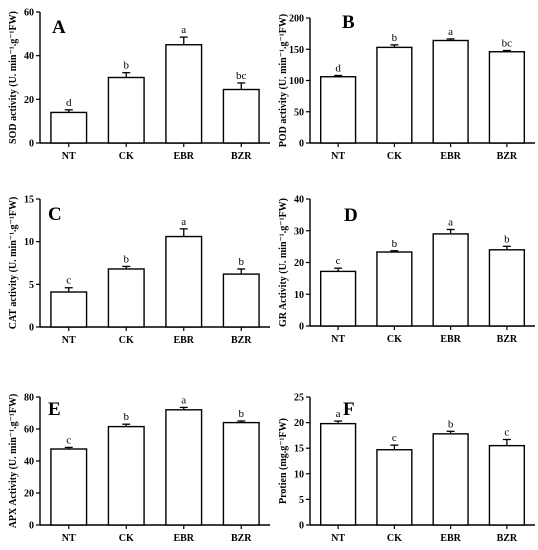 The image size is (538, 550). Describe the element at coordinates (507, 44) in the screenshot. I see `significance-label: bc` at that location.